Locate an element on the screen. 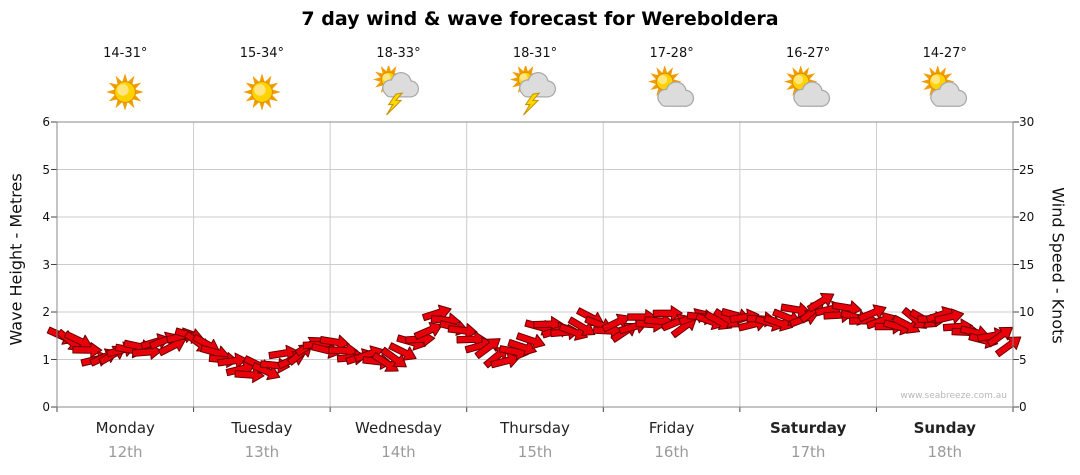 The image size is (1080, 475). day-label: Monday is located at coordinates (125, 428).